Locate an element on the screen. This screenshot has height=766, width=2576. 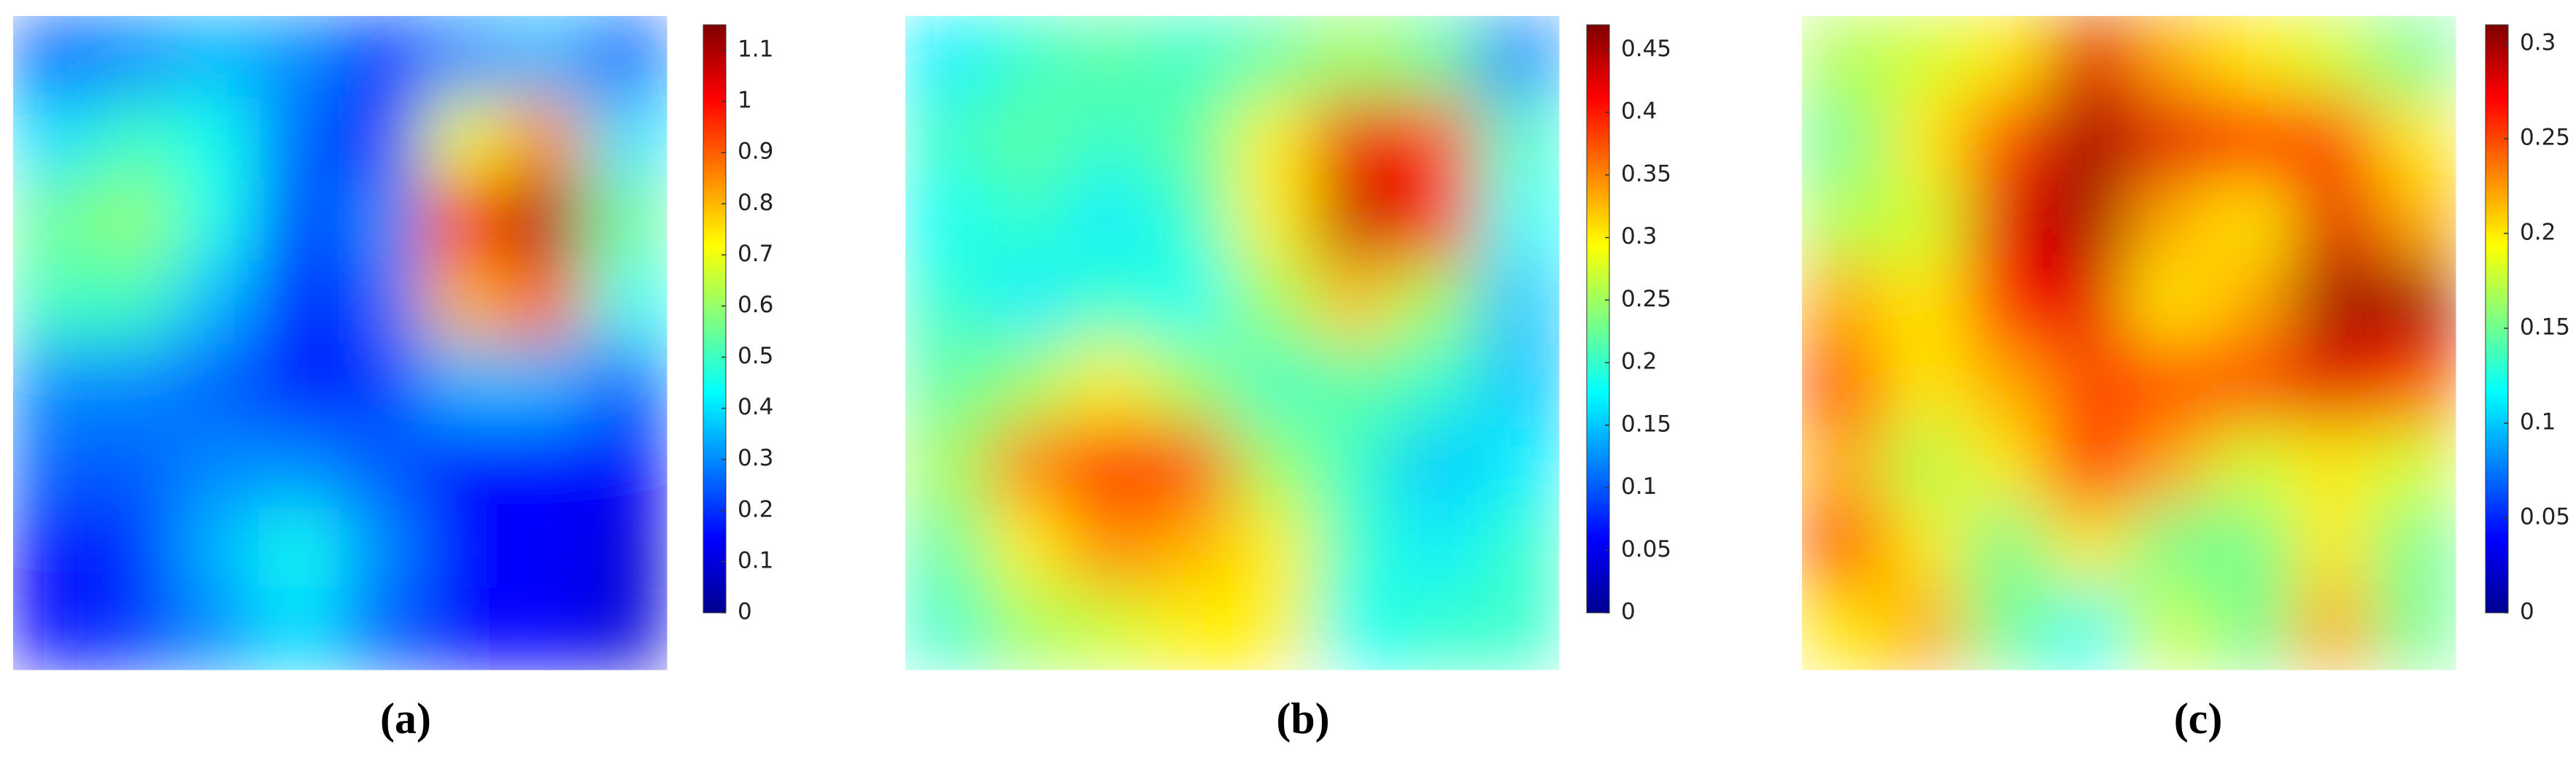
colorbar-tick-label: 0.9 is located at coordinates (755, 152).